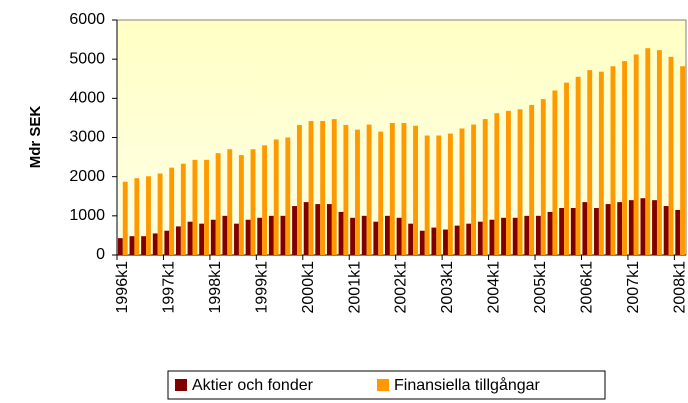  Describe the element at coordinates (494, 287) in the screenshot. I see `x-tick-label: 2004k1` at that location.